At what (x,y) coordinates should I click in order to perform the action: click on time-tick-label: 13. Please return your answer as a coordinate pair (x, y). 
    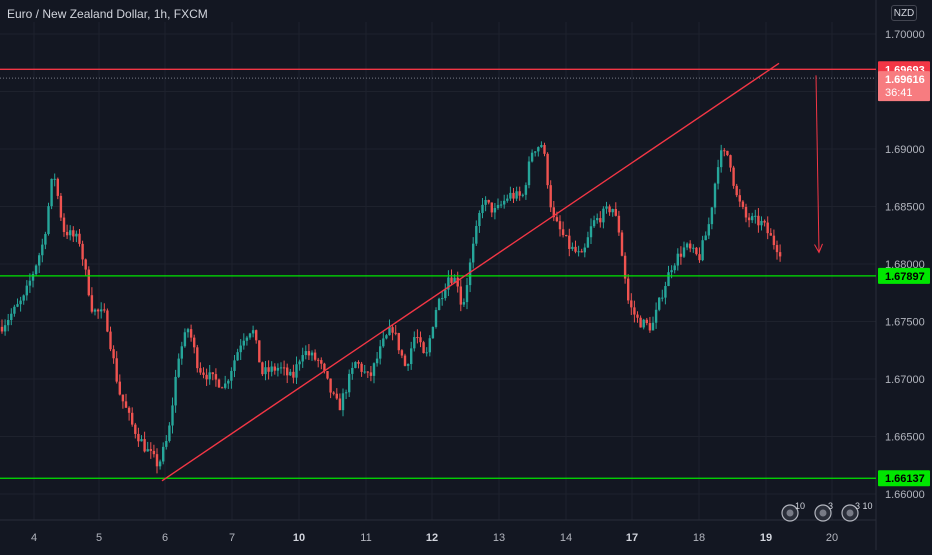
    Looking at the image, I should click on (499, 538).